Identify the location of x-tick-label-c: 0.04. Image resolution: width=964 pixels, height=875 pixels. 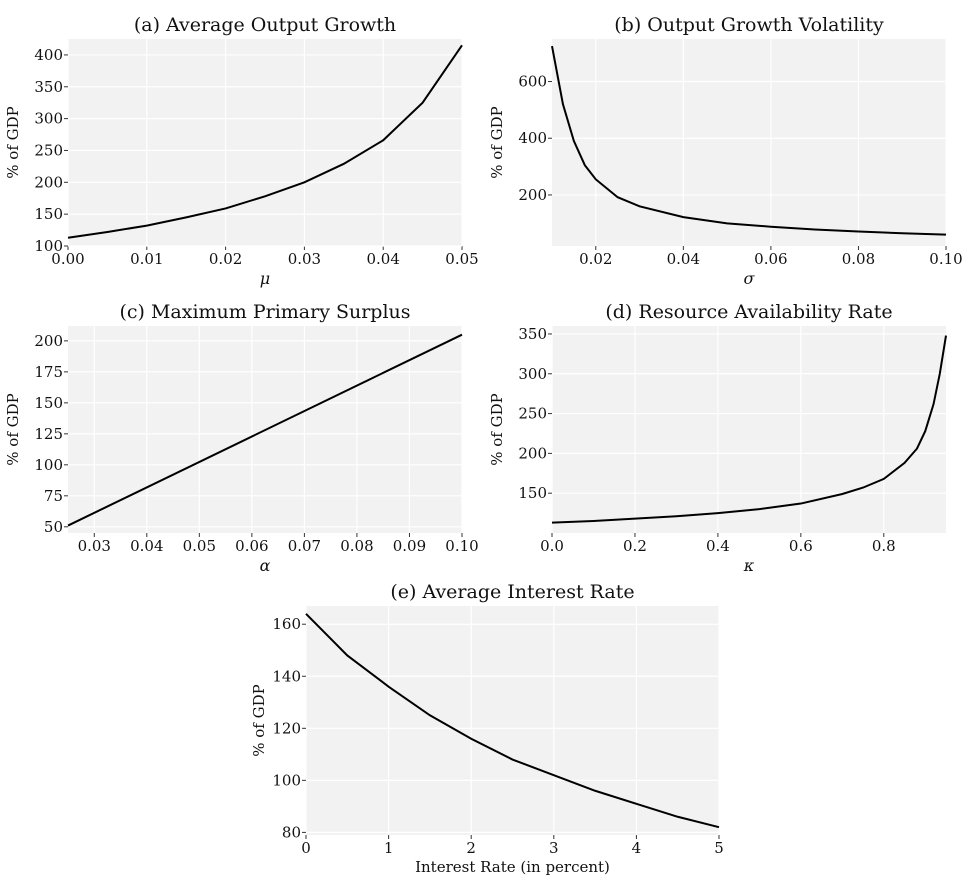
(146, 546).